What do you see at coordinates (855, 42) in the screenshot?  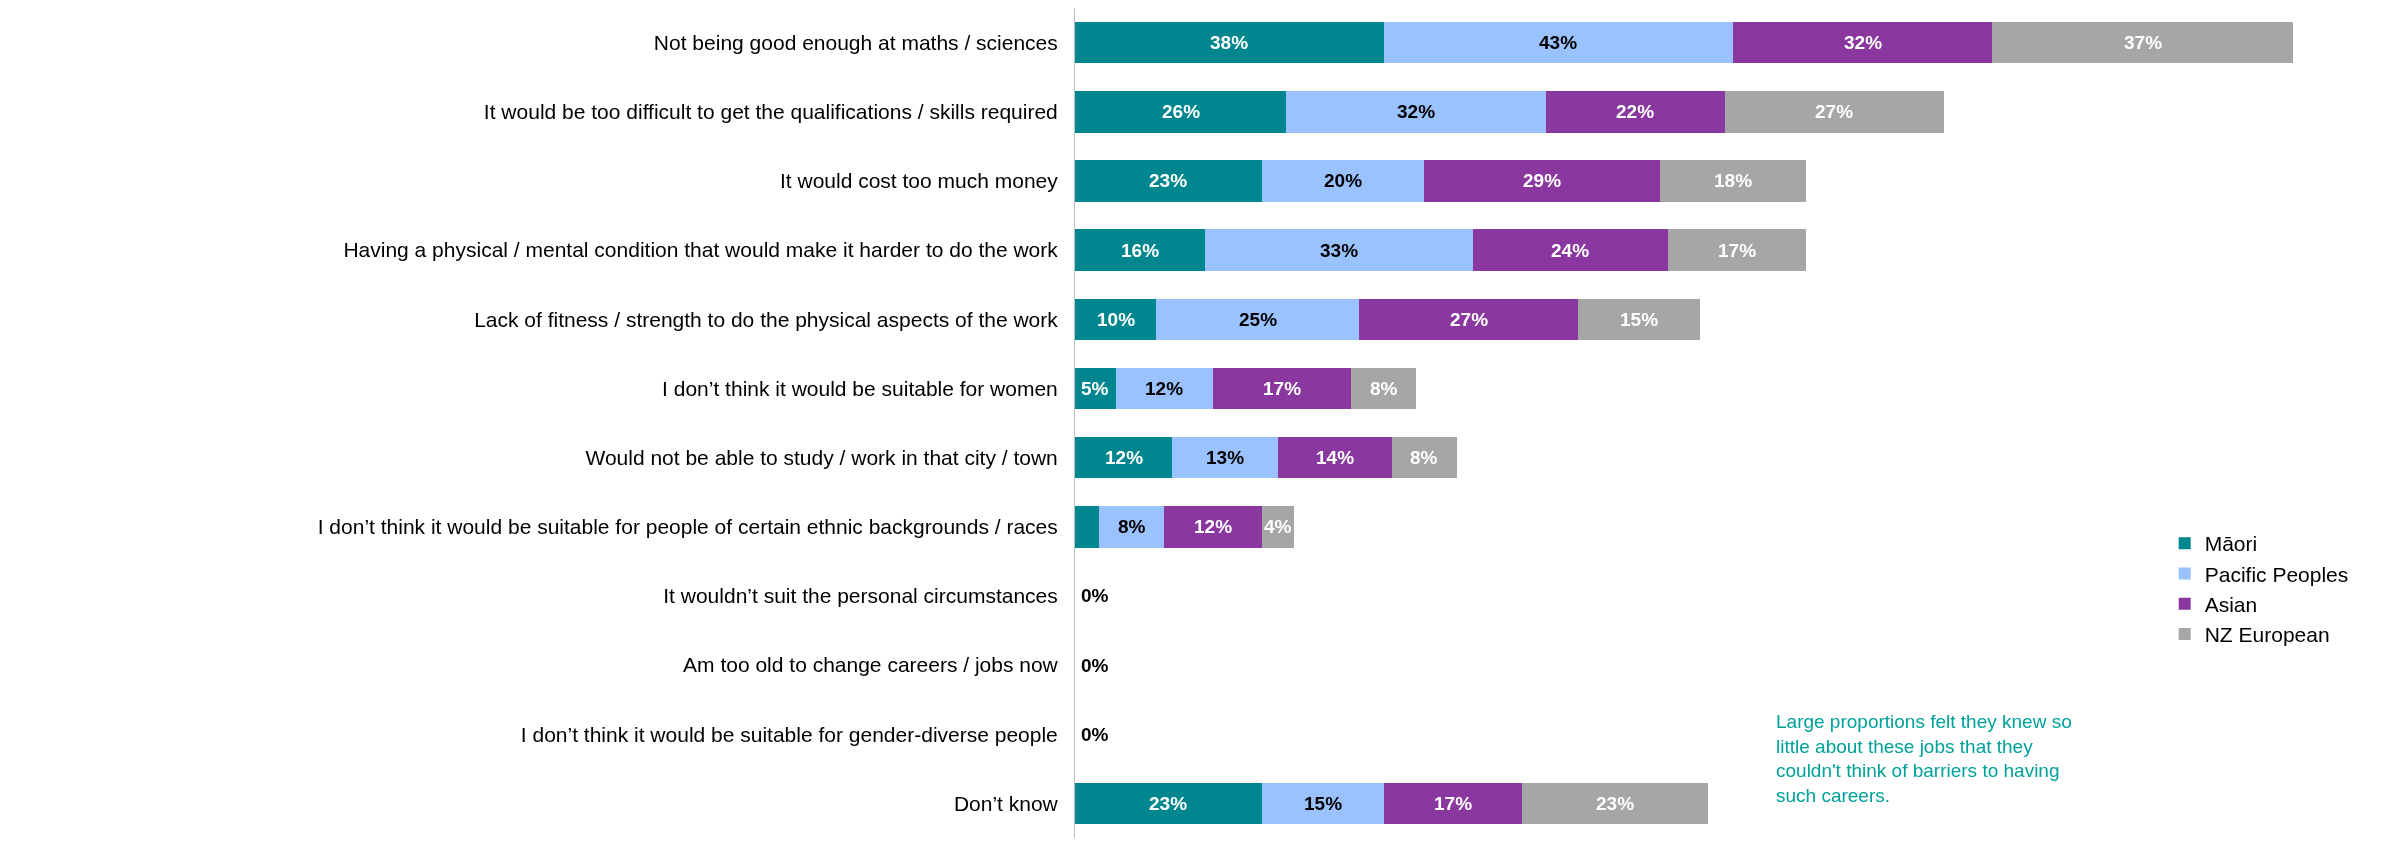 I see `y-tick-label: Not being good enough at maths / sciences` at bounding box center [855, 42].